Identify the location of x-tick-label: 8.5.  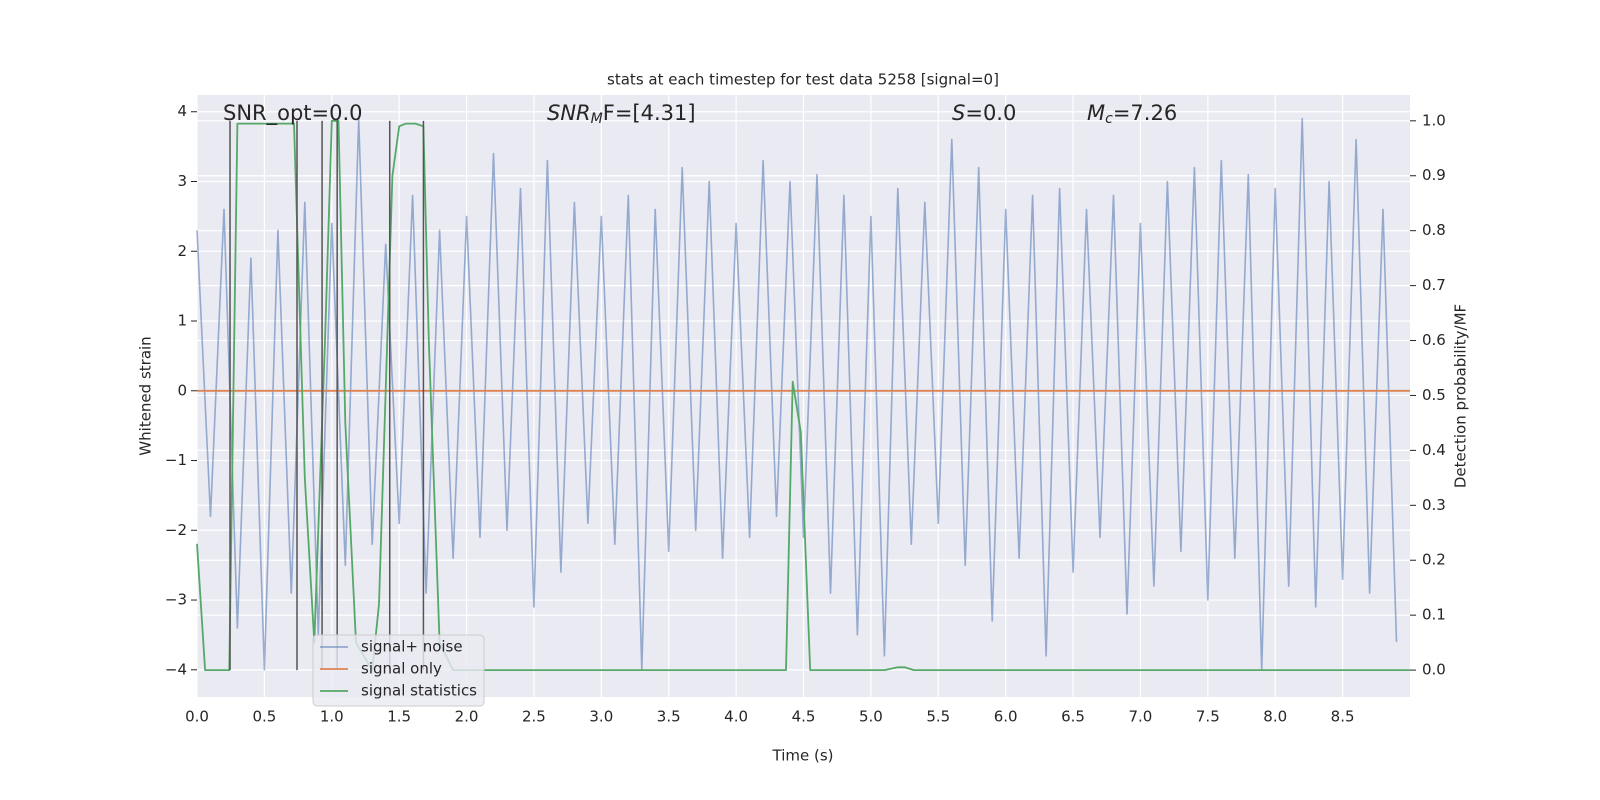
(1343, 717).